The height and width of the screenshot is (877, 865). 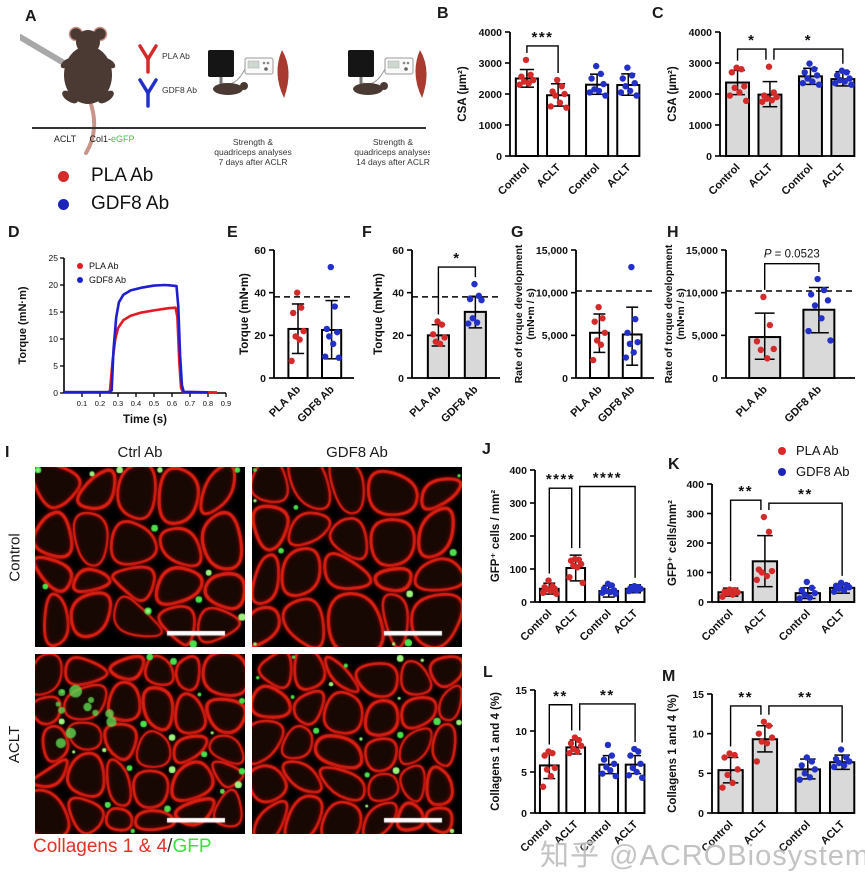 What do you see at coordinates (15, 557) in the screenshot?
I see `micrograph-row-header-control: Control` at bounding box center [15, 557].